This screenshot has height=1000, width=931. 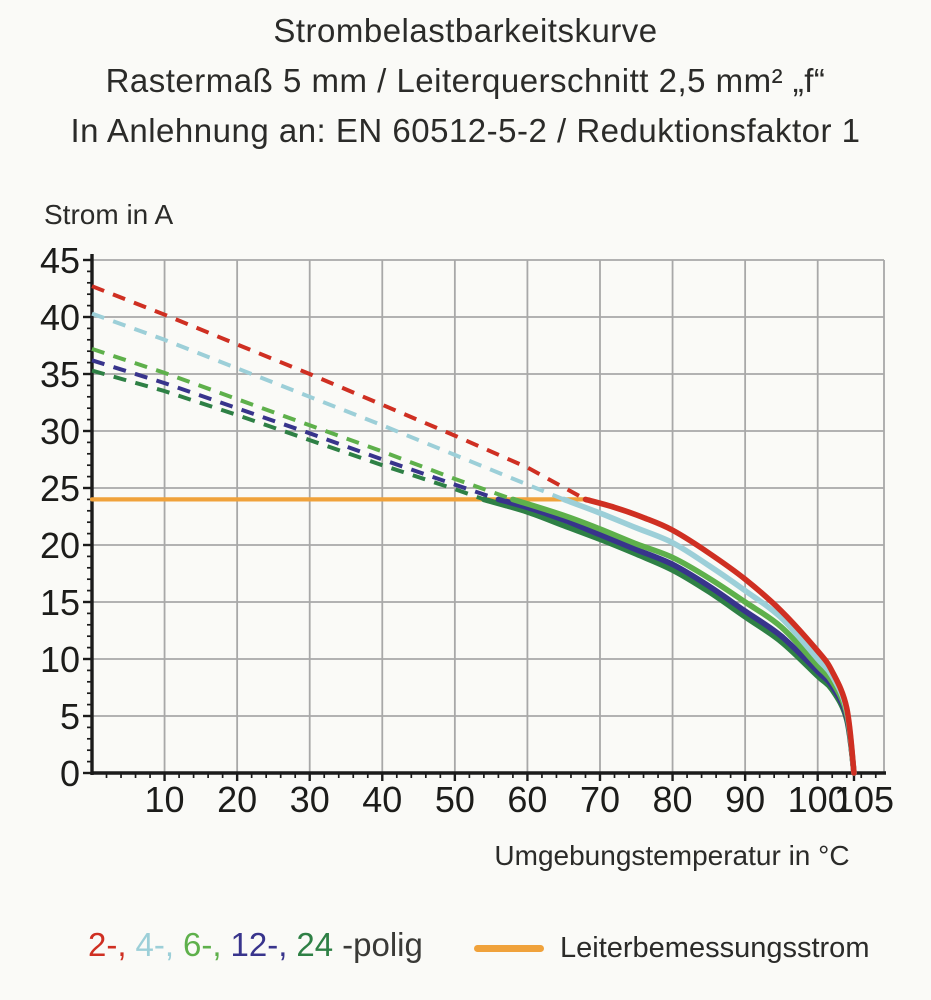 I want to click on x-tick-label: 10, so click(x=165, y=799).